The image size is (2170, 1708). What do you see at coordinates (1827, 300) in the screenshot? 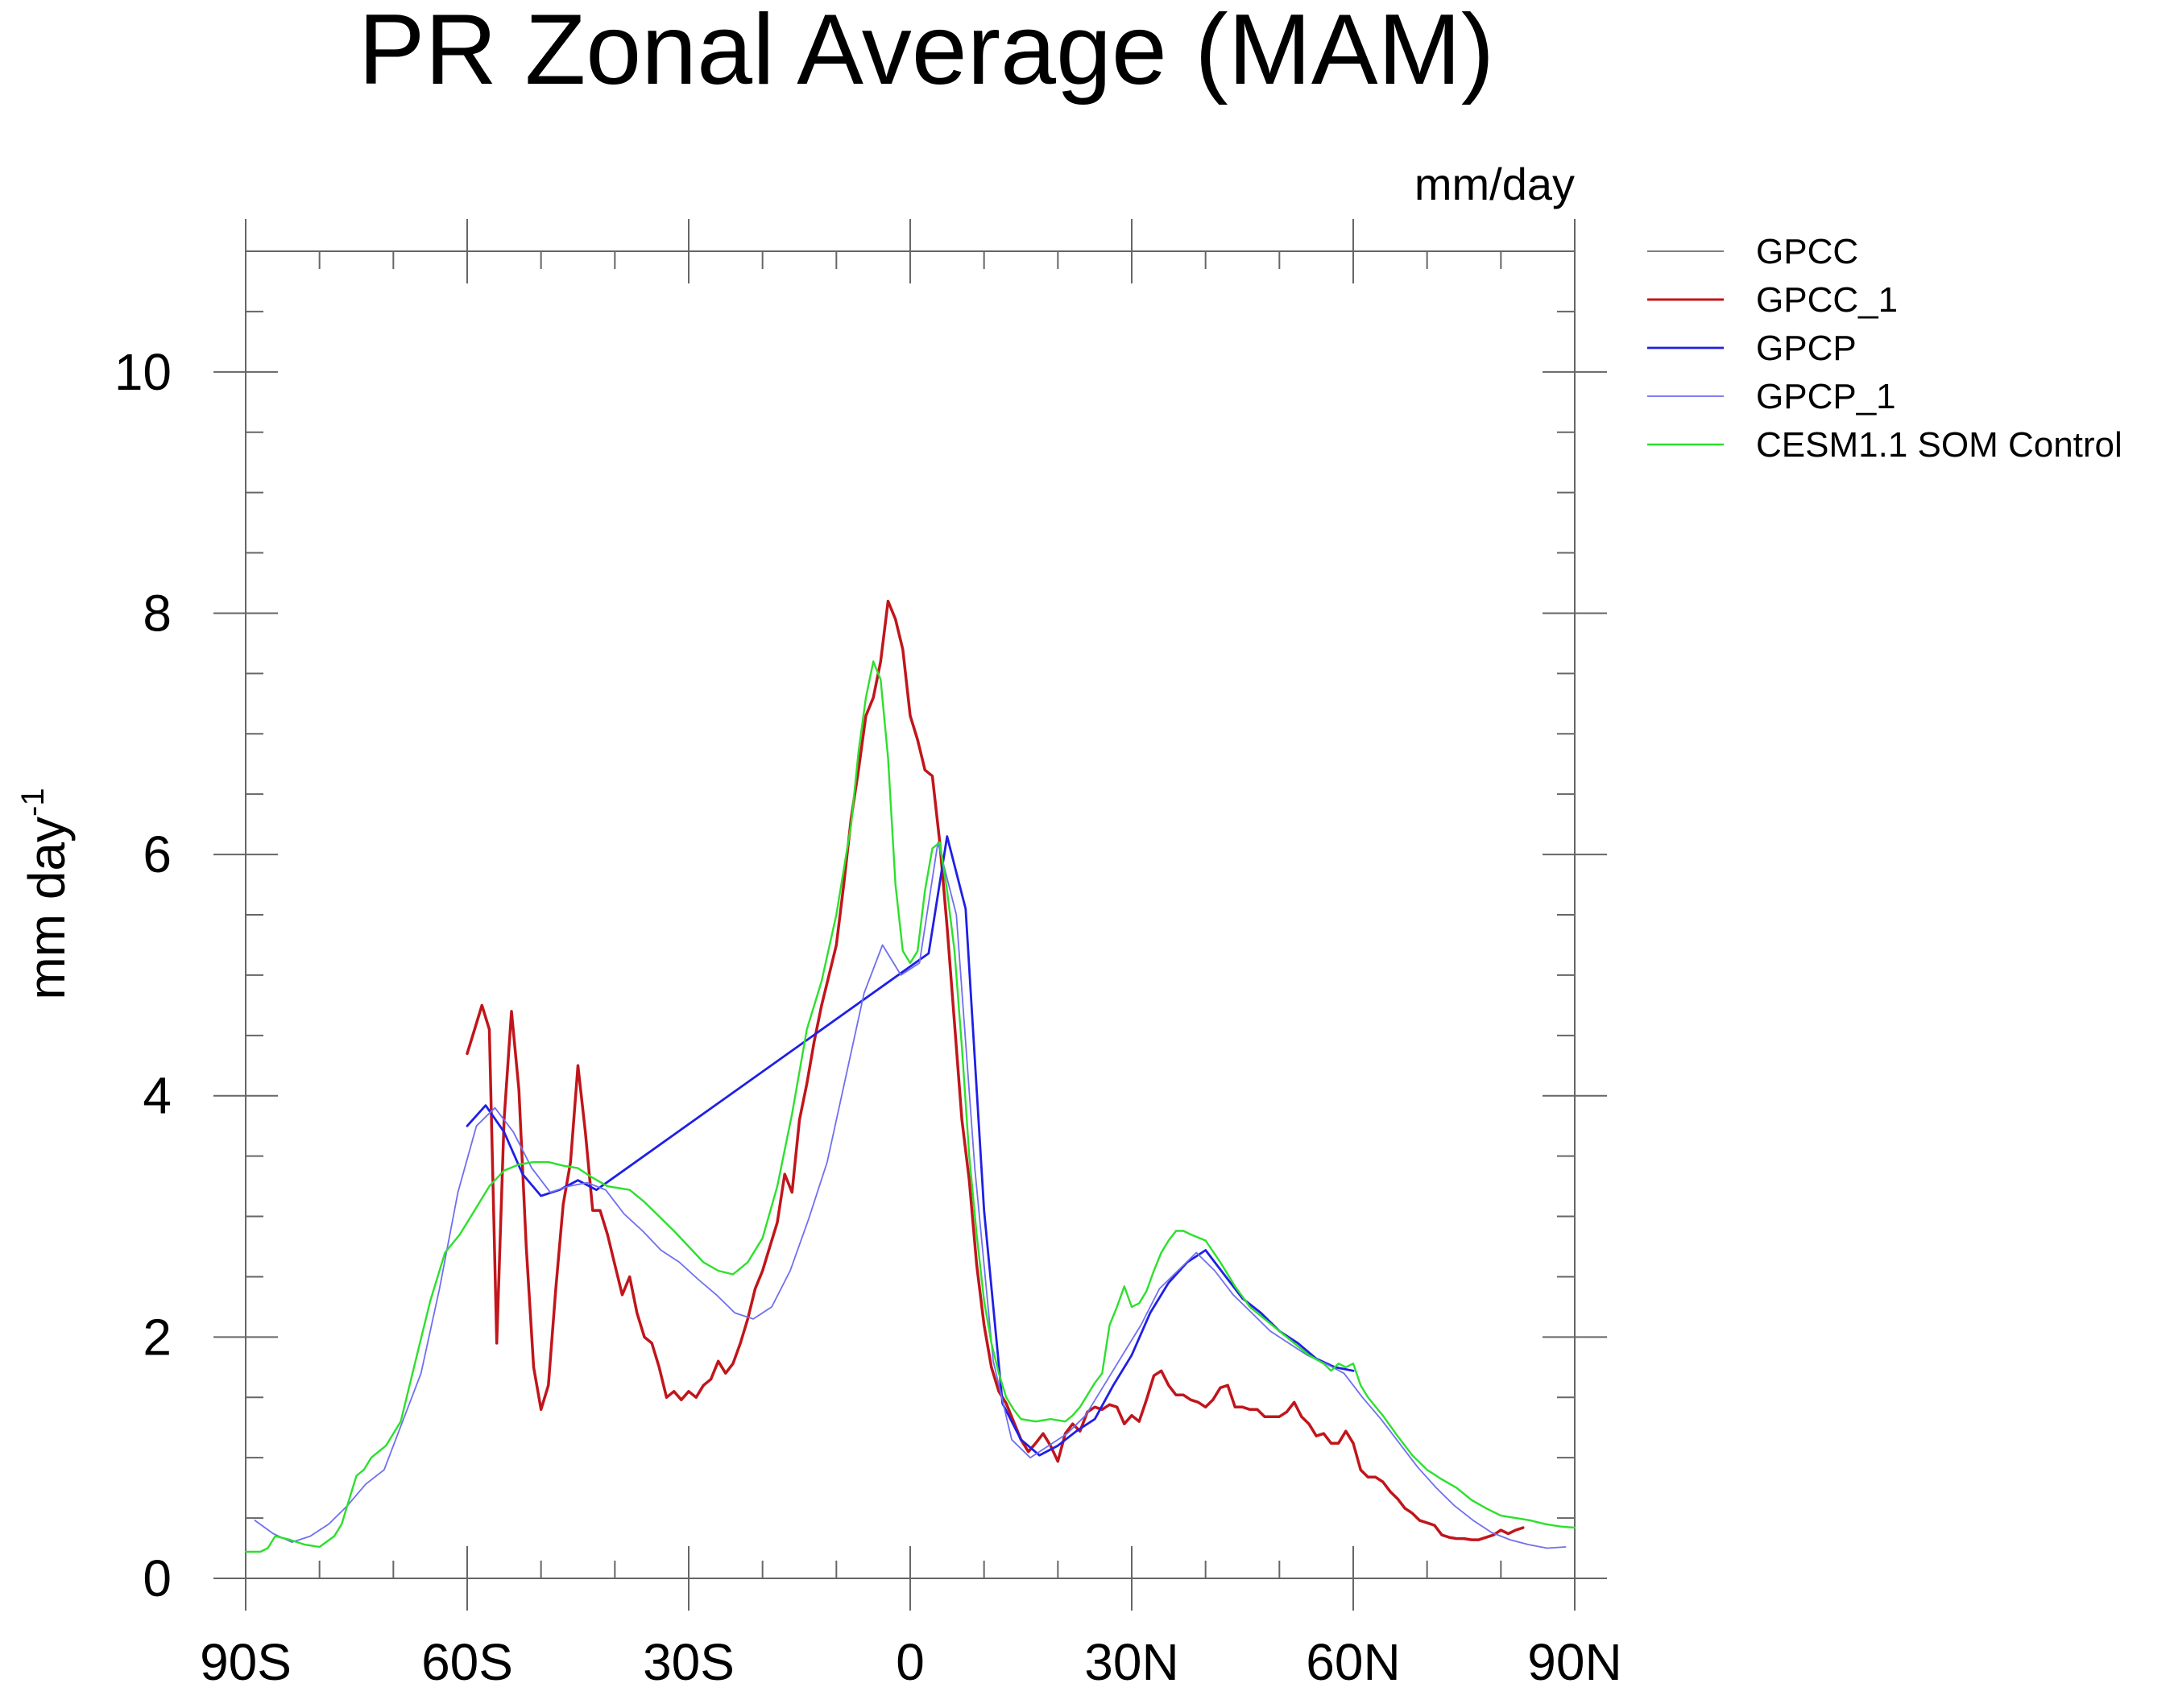
I see `legend-label-2: GPCC_1` at bounding box center [1827, 300].